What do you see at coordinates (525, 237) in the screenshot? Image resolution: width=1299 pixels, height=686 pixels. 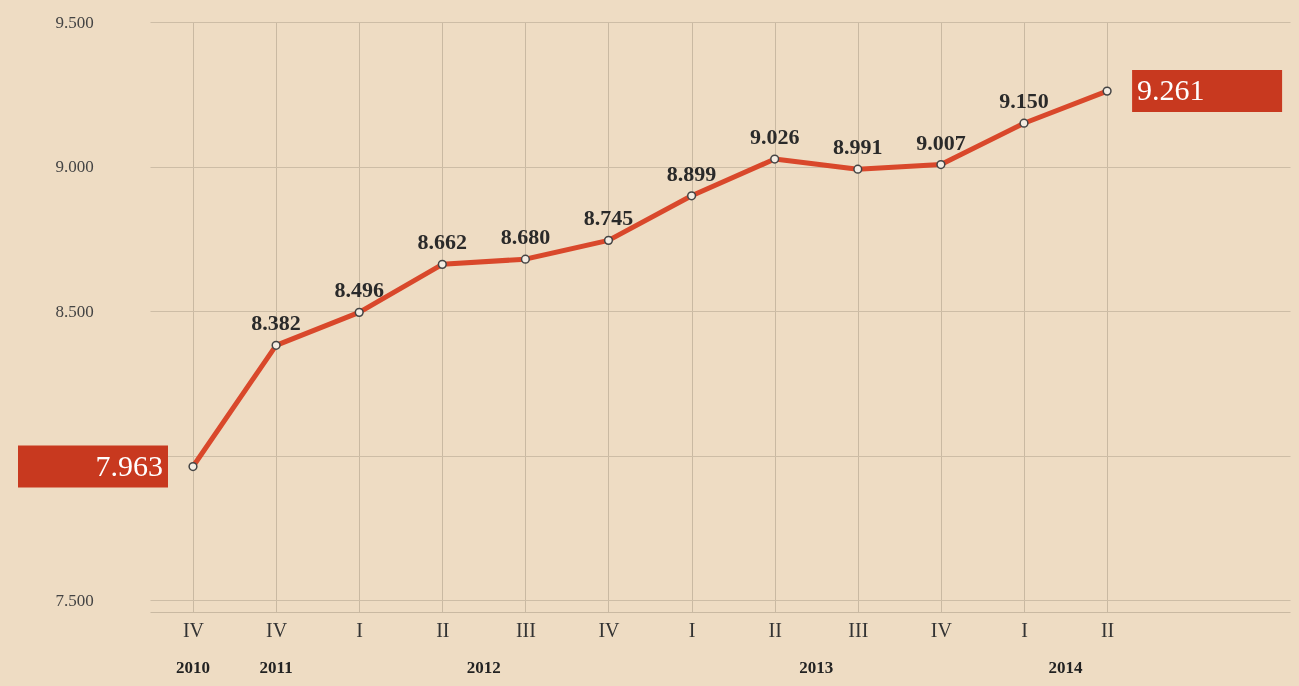 I see `data-label: 8.680` at bounding box center [525, 237].